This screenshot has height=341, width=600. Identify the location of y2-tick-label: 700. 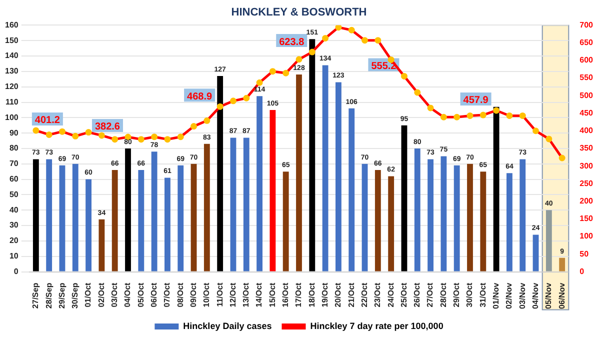
(587, 25).